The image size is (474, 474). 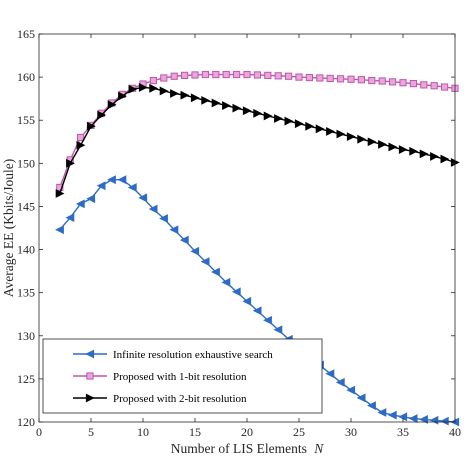 I want to click on legend-entry: Infinite resolution exhaustive search, so click(x=173, y=355).